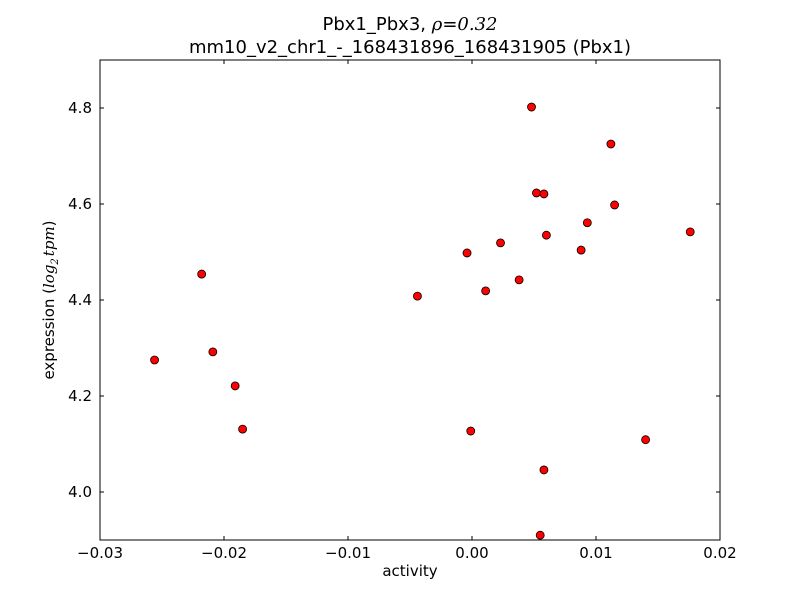 Image resolution: width=800 pixels, height=600 pixels. What do you see at coordinates (719, 553) in the screenshot?
I see `x-tick-label: 0.02` at bounding box center [719, 553].